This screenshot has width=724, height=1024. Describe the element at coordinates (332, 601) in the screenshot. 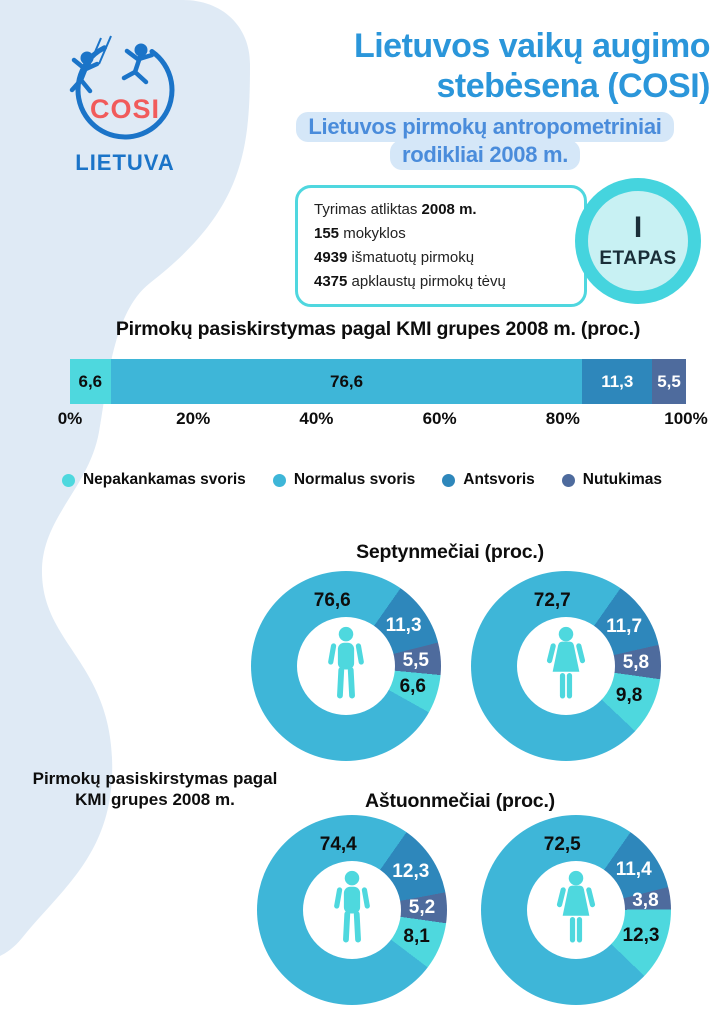

I see `donut-value-label: 76,6` at that location.